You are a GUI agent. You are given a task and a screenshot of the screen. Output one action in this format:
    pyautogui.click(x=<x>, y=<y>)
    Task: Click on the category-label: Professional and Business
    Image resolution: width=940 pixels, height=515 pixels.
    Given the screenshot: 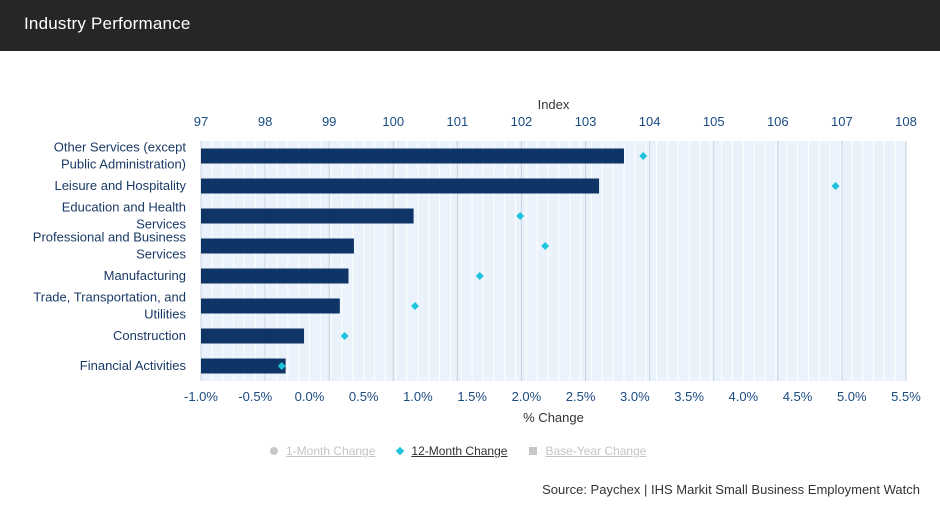 What is the action you would take?
    pyautogui.click(x=110, y=237)
    